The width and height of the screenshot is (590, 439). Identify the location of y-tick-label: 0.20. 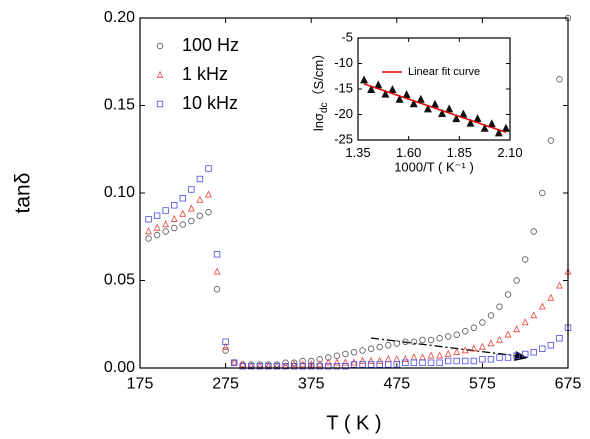
(119, 17).